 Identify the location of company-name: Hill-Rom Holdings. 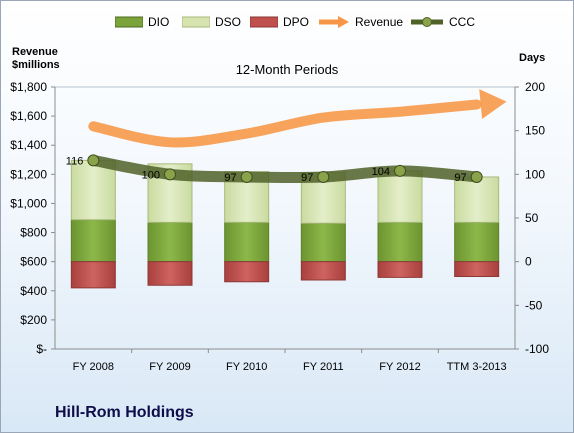
(124, 412).